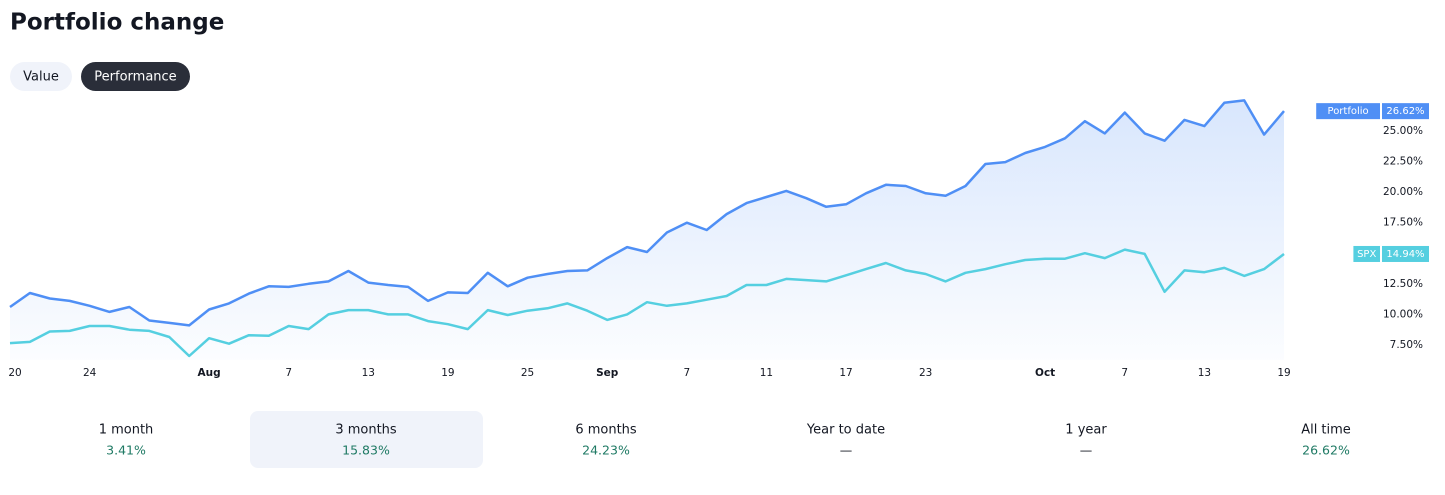  Describe the element at coordinates (1326, 440) in the screenshot. I see `period-tab: All time 26.62%` at that location.